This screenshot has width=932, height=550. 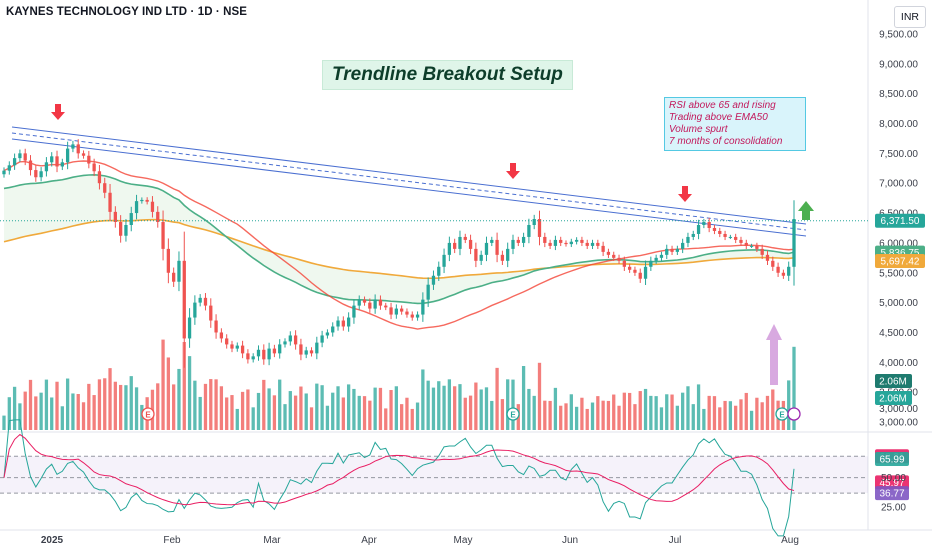 What do you see at coordinates (698, 129) in the screenshot?
I see `note-line: Volume spurt` at bounding box center [698, 129].